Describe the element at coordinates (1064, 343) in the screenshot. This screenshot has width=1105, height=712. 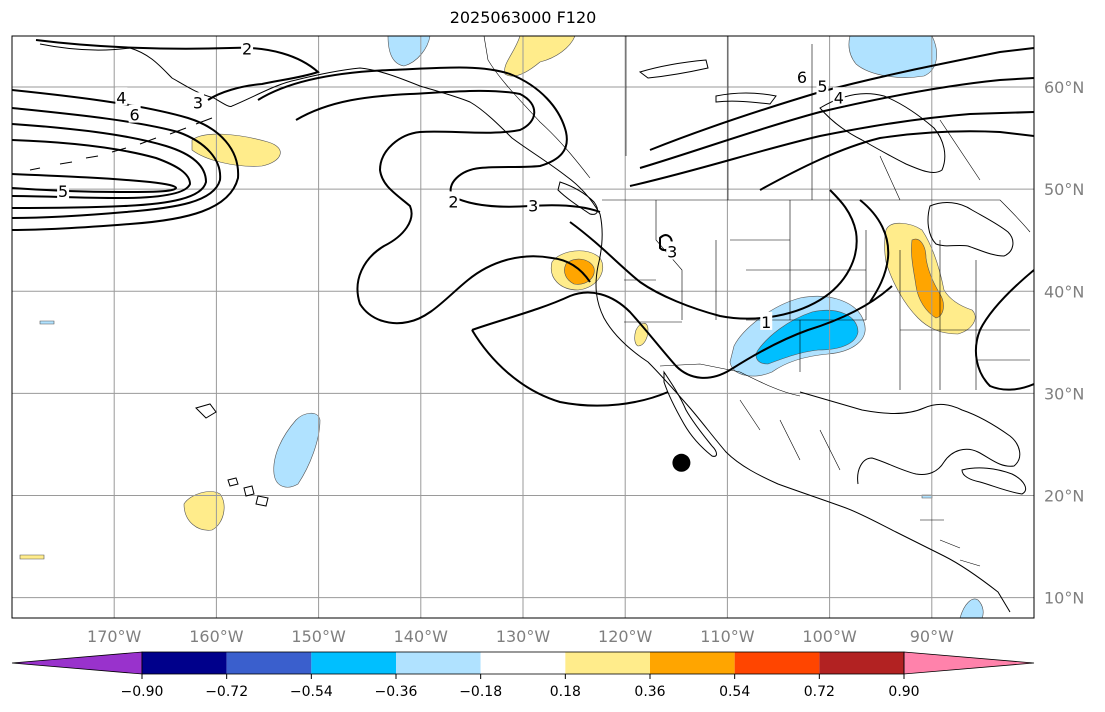
I see `latitude-tick-labels: 60°N 50°N 40°N 30°N 20°N 10°N` at that location.